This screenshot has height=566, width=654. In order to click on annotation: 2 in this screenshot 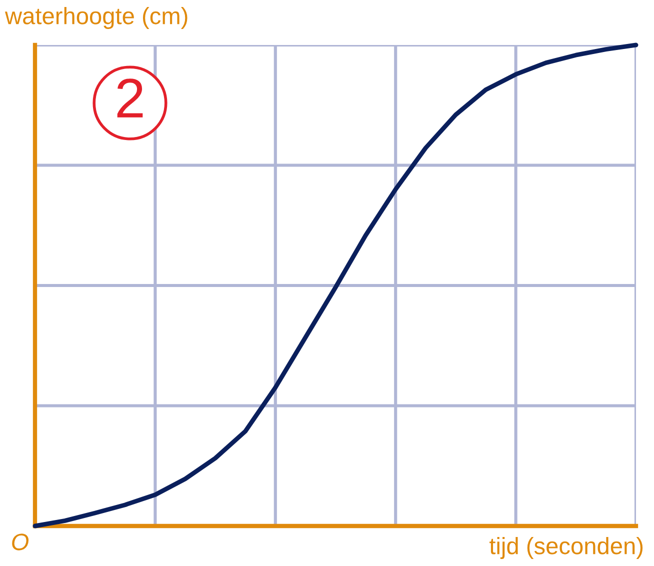, I will do `click(130, 98)`.